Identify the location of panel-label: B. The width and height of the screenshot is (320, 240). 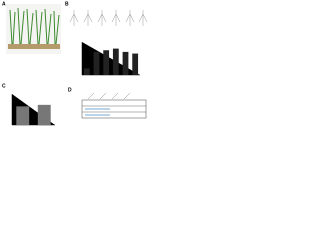
(67, 4).